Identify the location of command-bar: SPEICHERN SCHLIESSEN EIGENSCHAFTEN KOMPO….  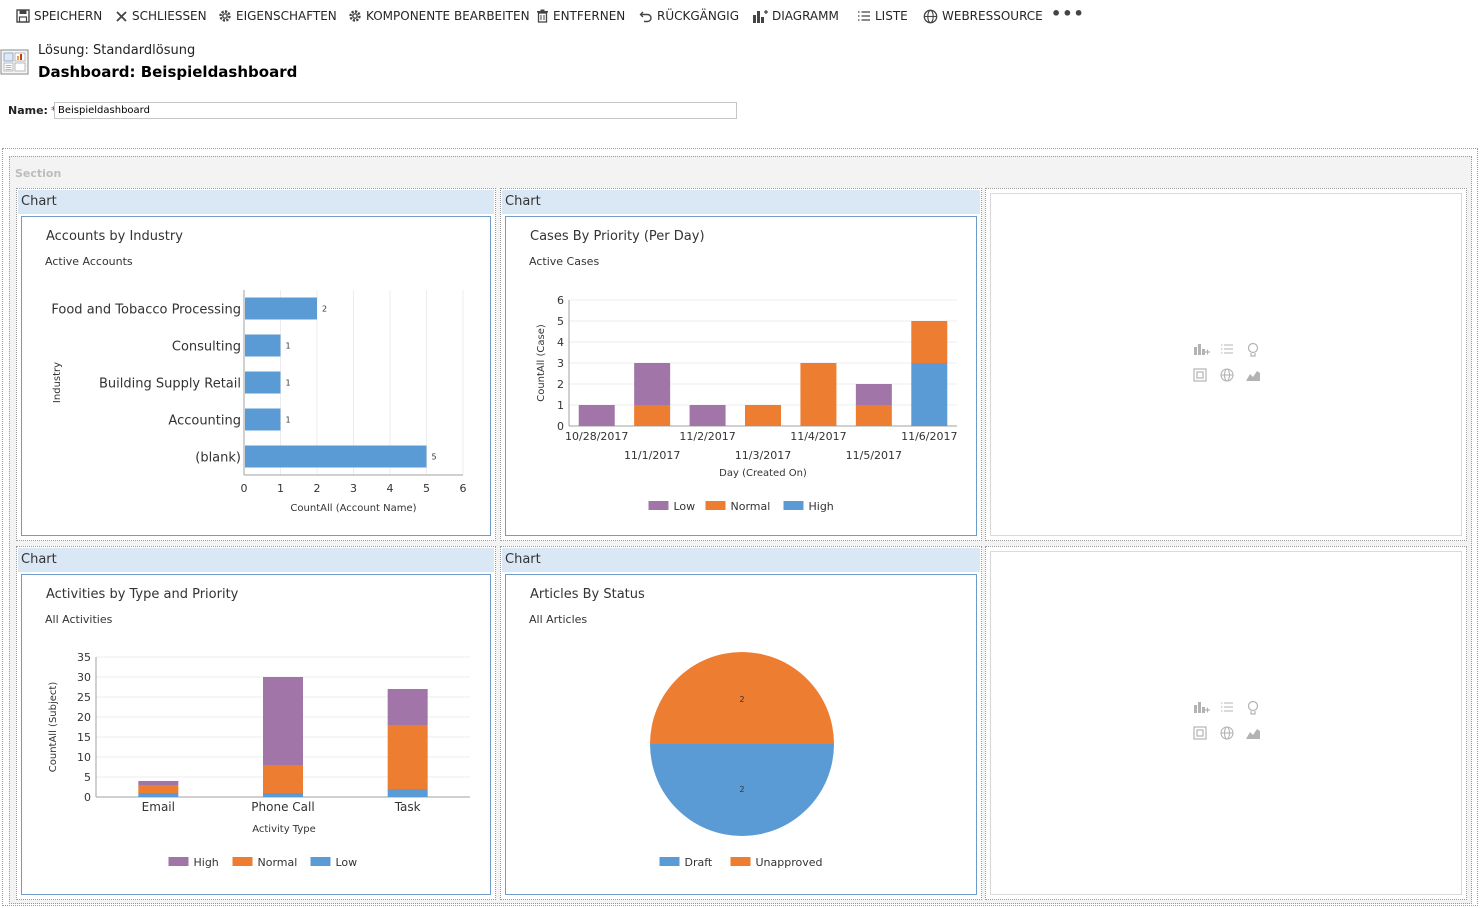
(740, 16).